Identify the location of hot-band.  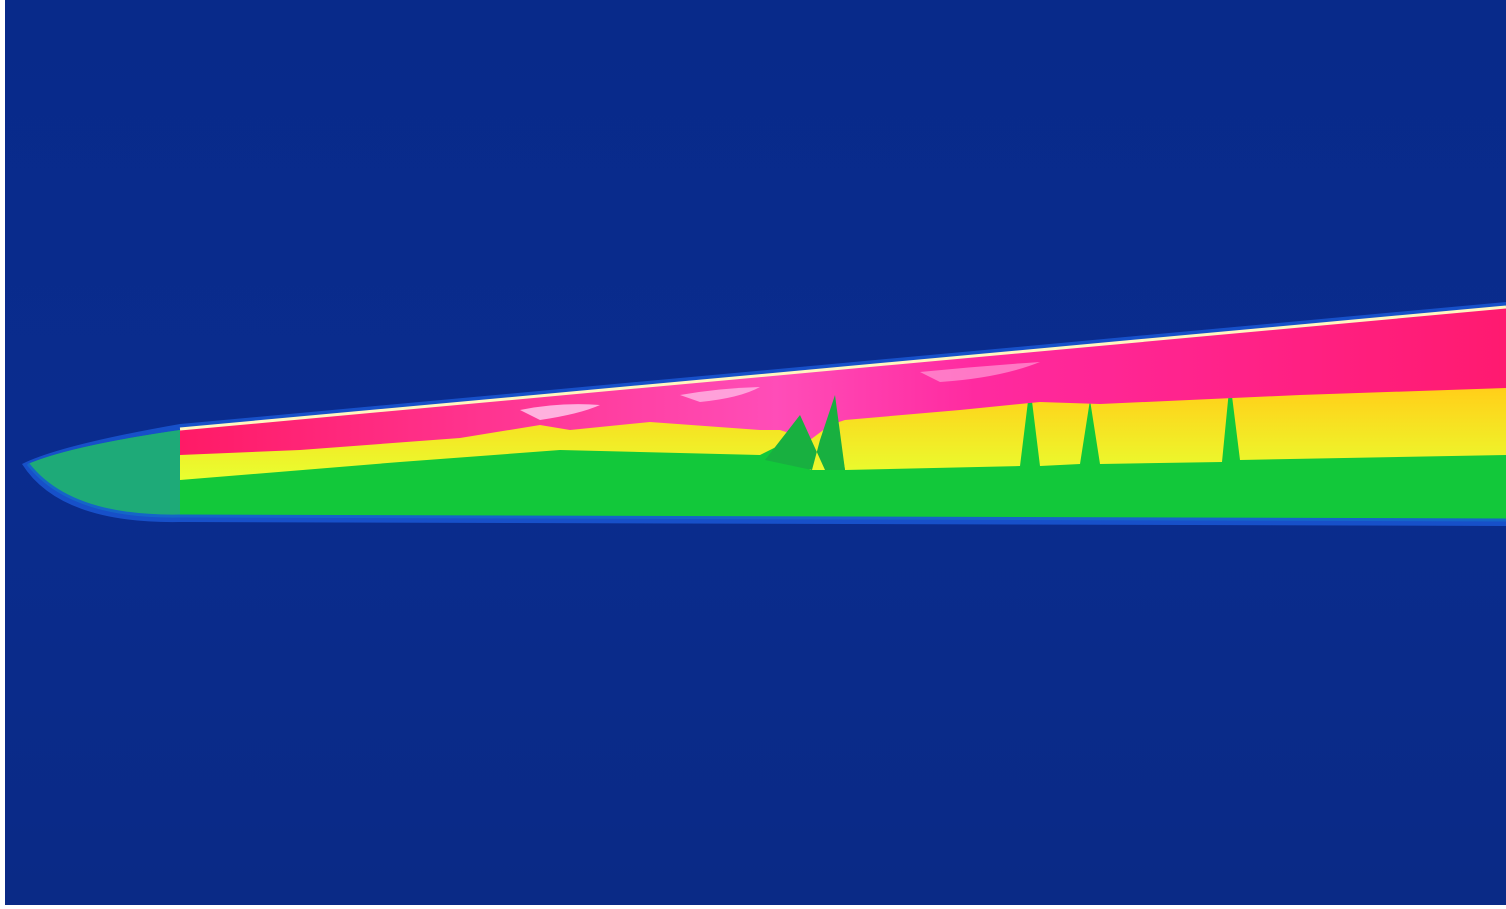
(843, 381).